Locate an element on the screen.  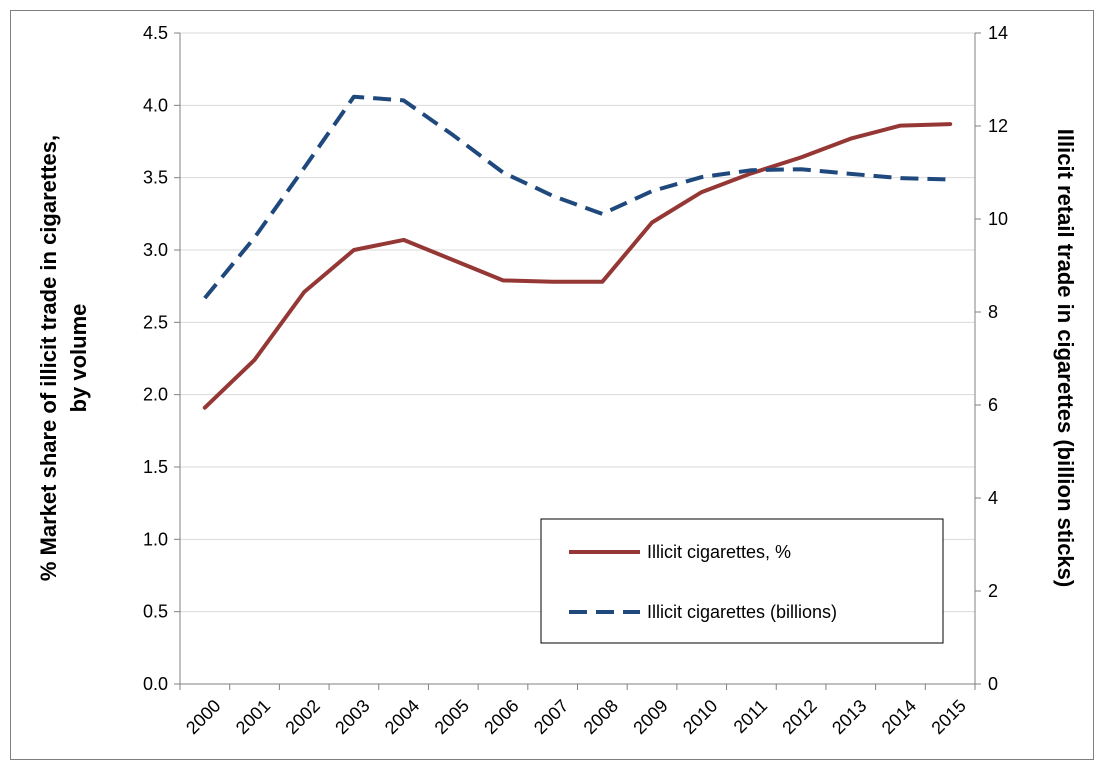
left-tick-label: 4.5 is located at coordinates (155, 33).